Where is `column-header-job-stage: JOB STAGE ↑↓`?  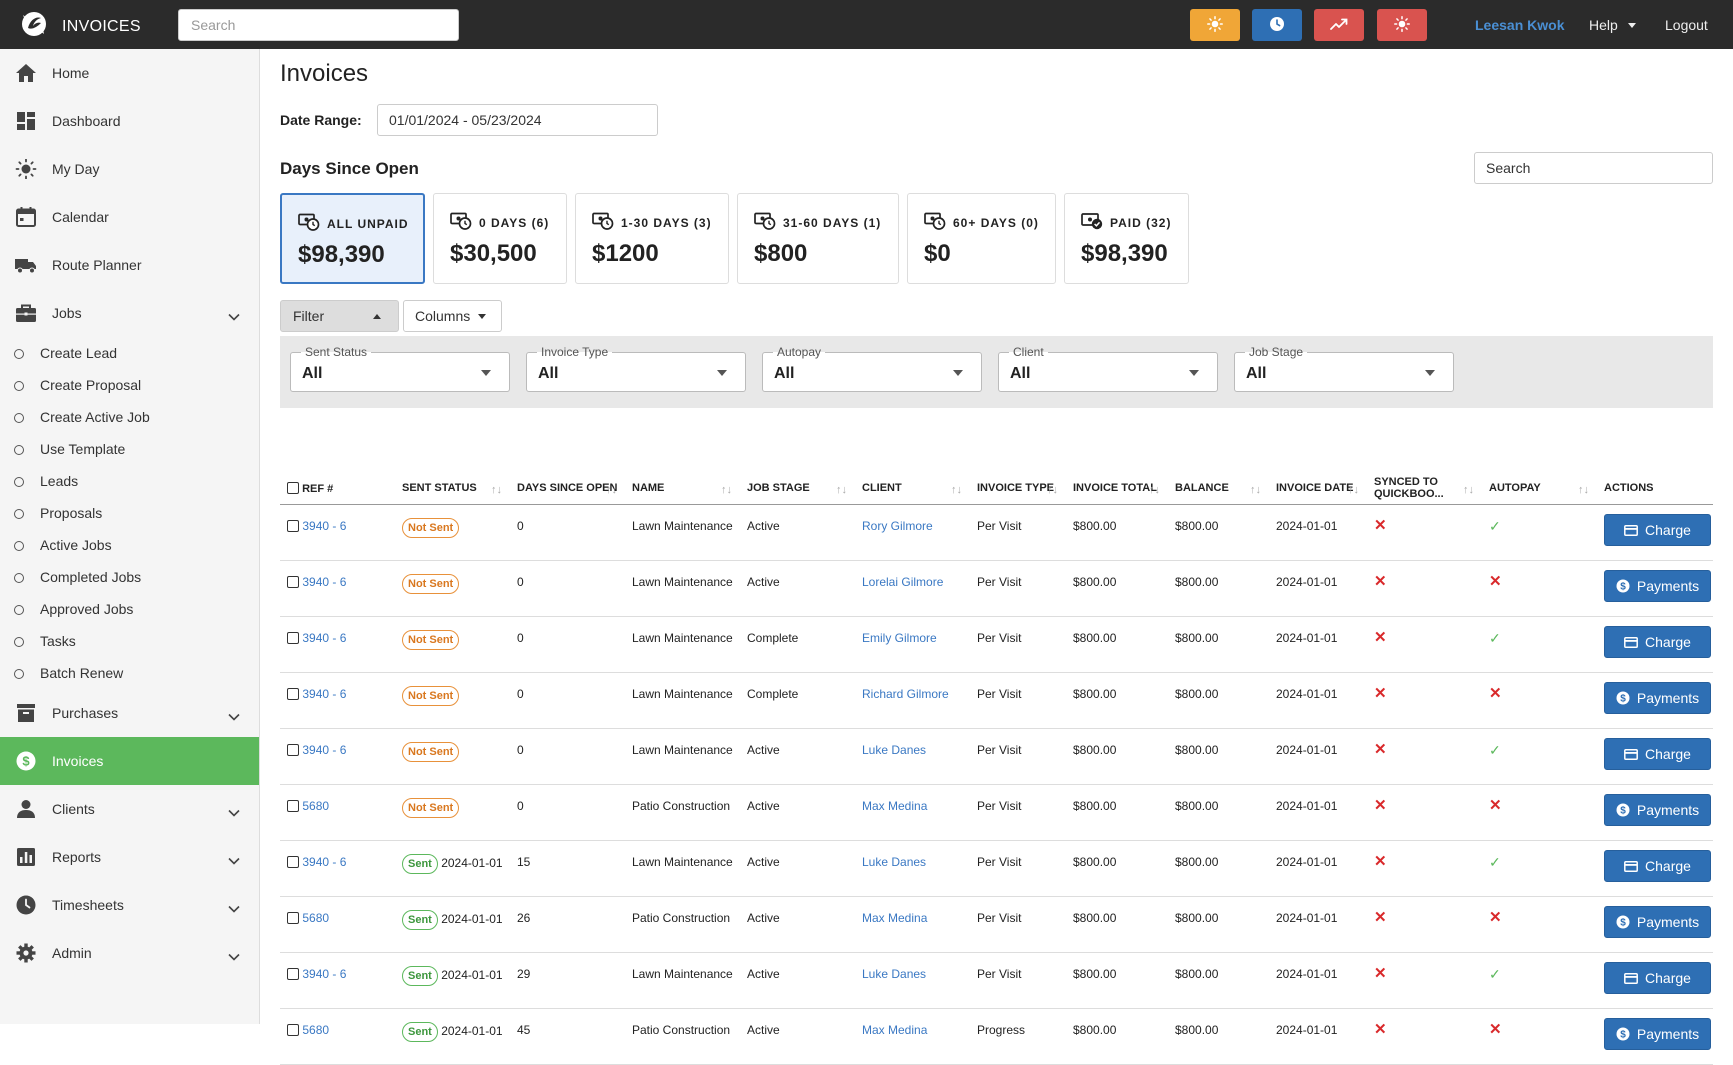 column-header-job-stage: JOB STAGE ↑↓ is located at coordinates (797, 488).